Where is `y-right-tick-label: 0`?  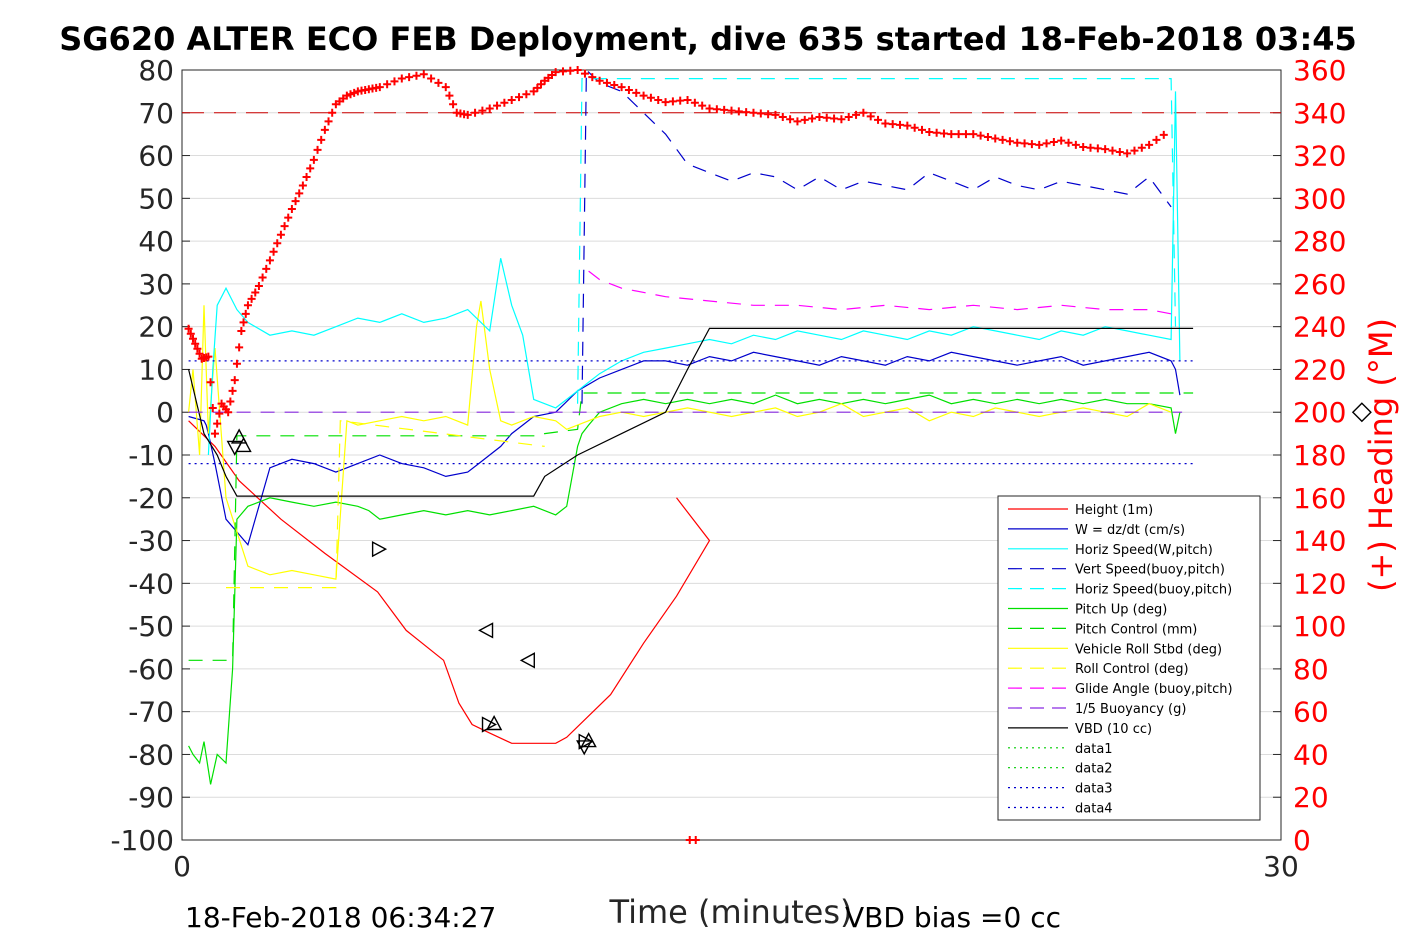
y-right-tick-label: 0 is located at coordinates (1302, 840).